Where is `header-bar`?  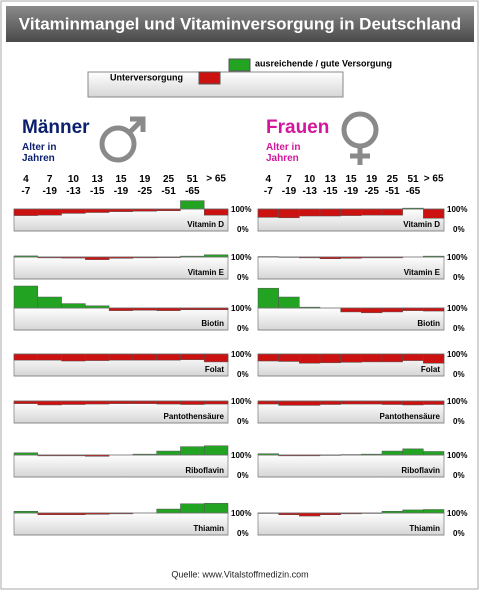
header-bar is located at coordinates (240, 24).